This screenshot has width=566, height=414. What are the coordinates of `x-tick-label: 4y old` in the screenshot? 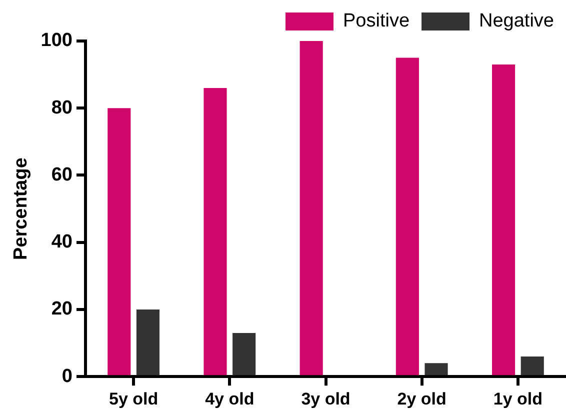 It's located at (229, 398).